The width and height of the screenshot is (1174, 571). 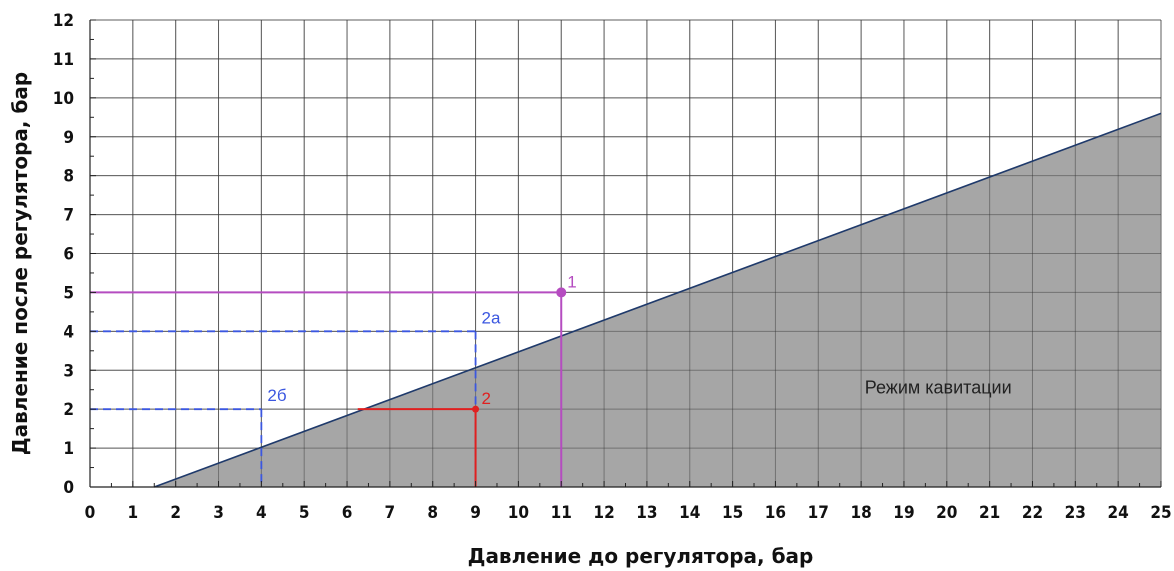 What do you see at coordinates (90, 513) in the screenshot?
I see `x-tick-label: 0` at bounding box center [90, 513].